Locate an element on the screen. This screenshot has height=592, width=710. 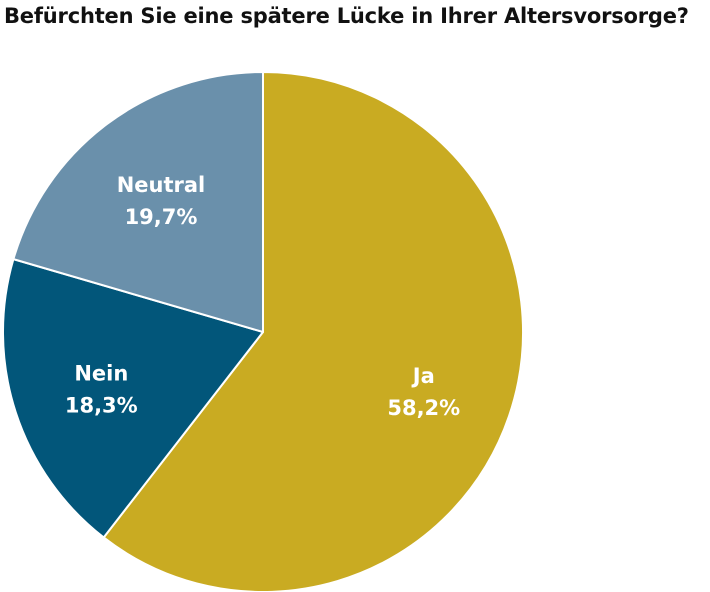
slice-label-ja: Ja is located at coordinates (423, 376).